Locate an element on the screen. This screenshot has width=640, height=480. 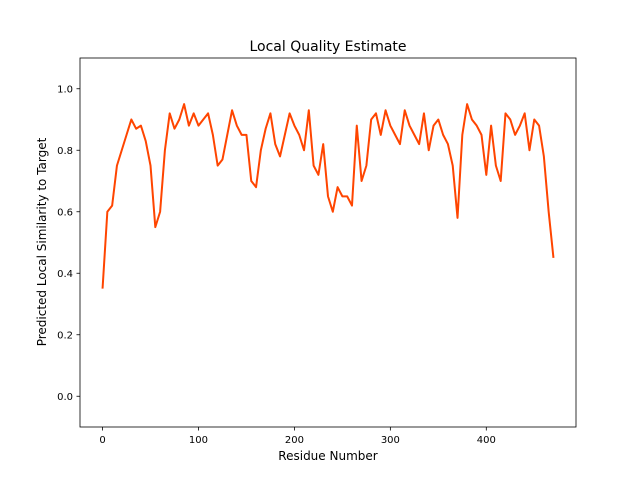
x-tick-label: 200 is located at coordinates (294, 440).